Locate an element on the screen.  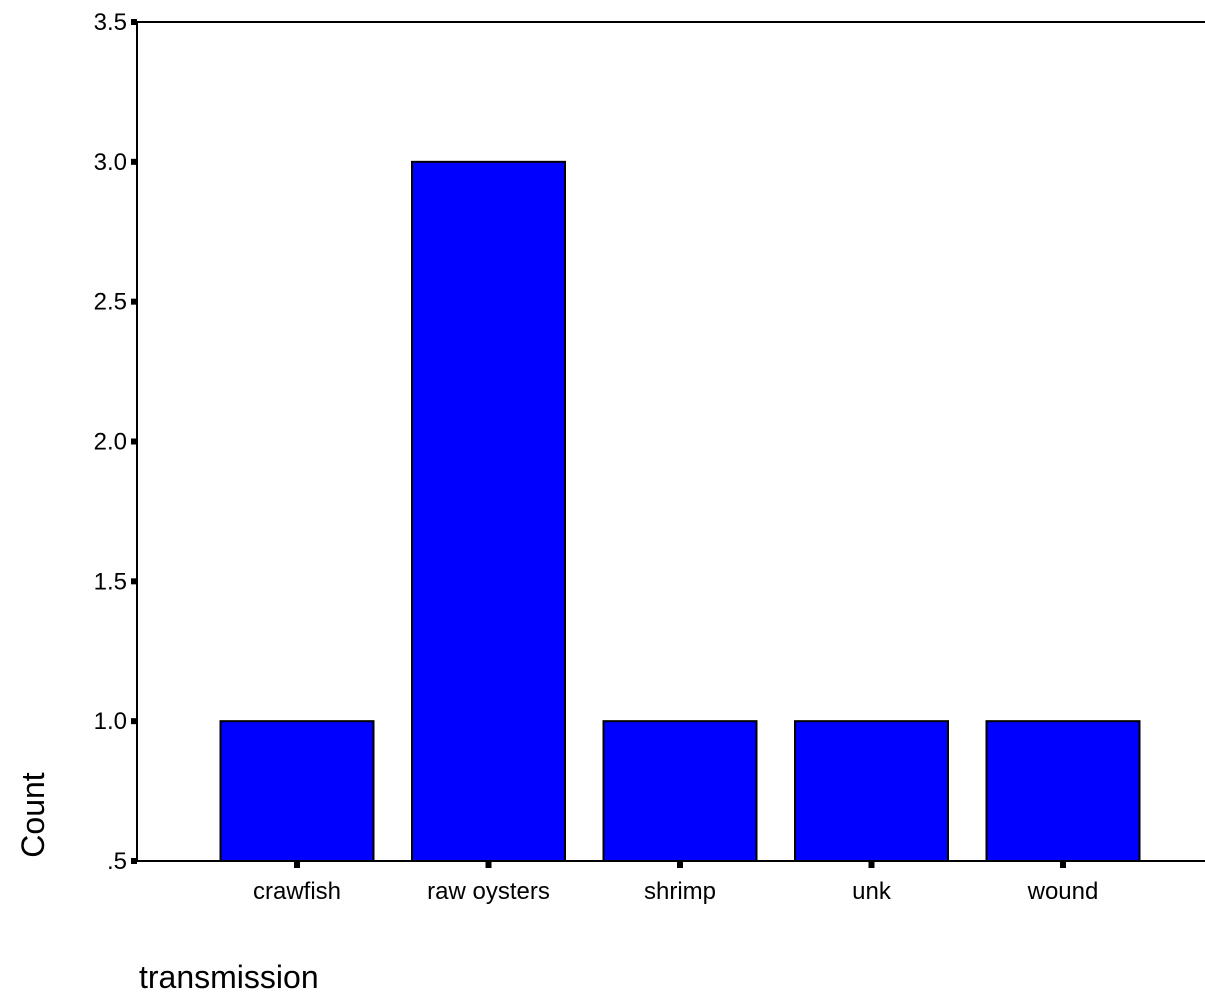
bar-crawfish is located at coordinates (297, 791).